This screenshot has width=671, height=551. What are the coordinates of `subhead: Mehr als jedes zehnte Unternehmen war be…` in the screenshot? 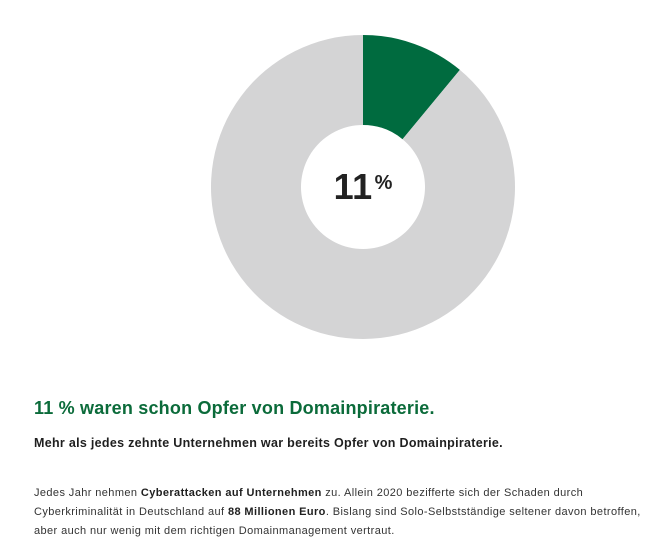 It's located at (268, 443).